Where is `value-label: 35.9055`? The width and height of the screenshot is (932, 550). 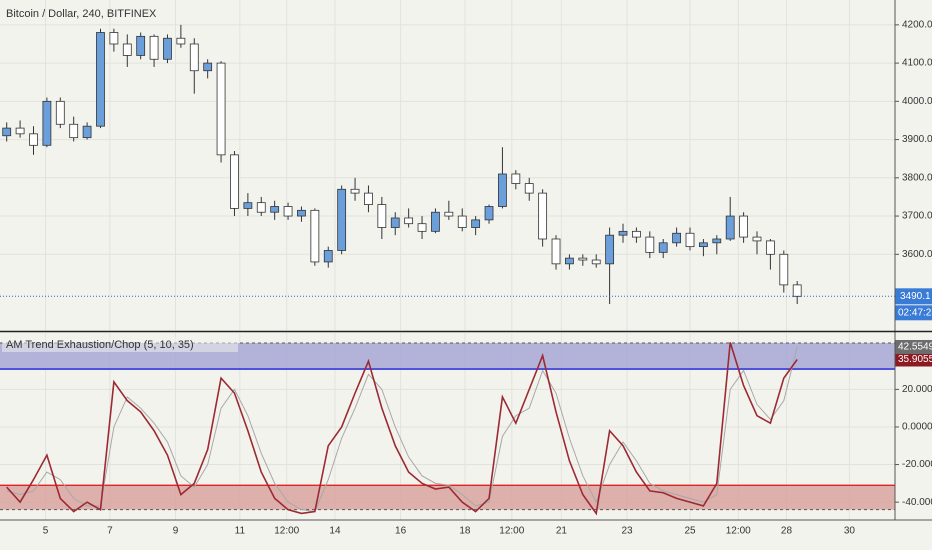 value-label: 35.9055 is located at coordinates (915, 359).